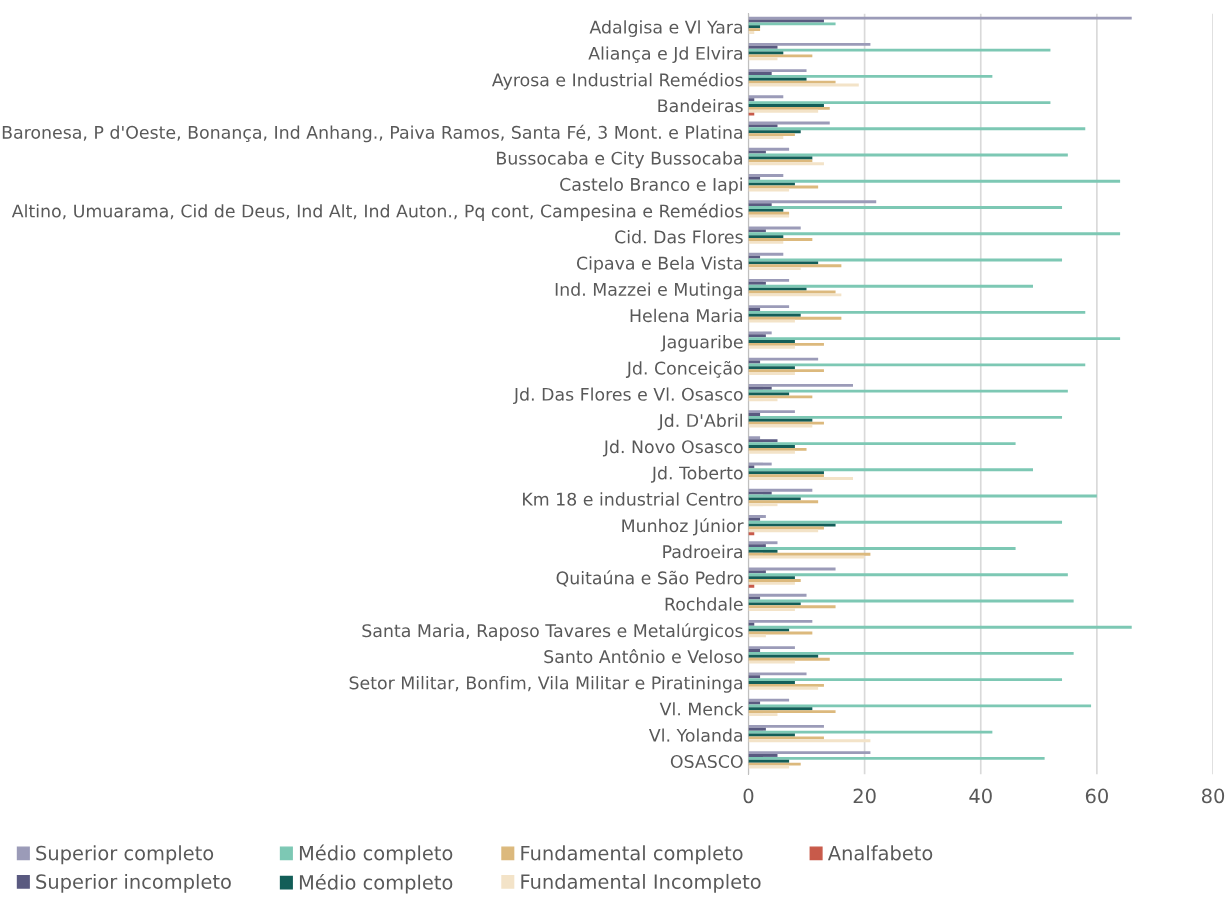 The width and height of the screenshot is (1229, 911). What do you see at coordinates (696, 474) in the screenshot?
I see `y-tick-label: Jd. Toberto` at bounding box center [696, 474].